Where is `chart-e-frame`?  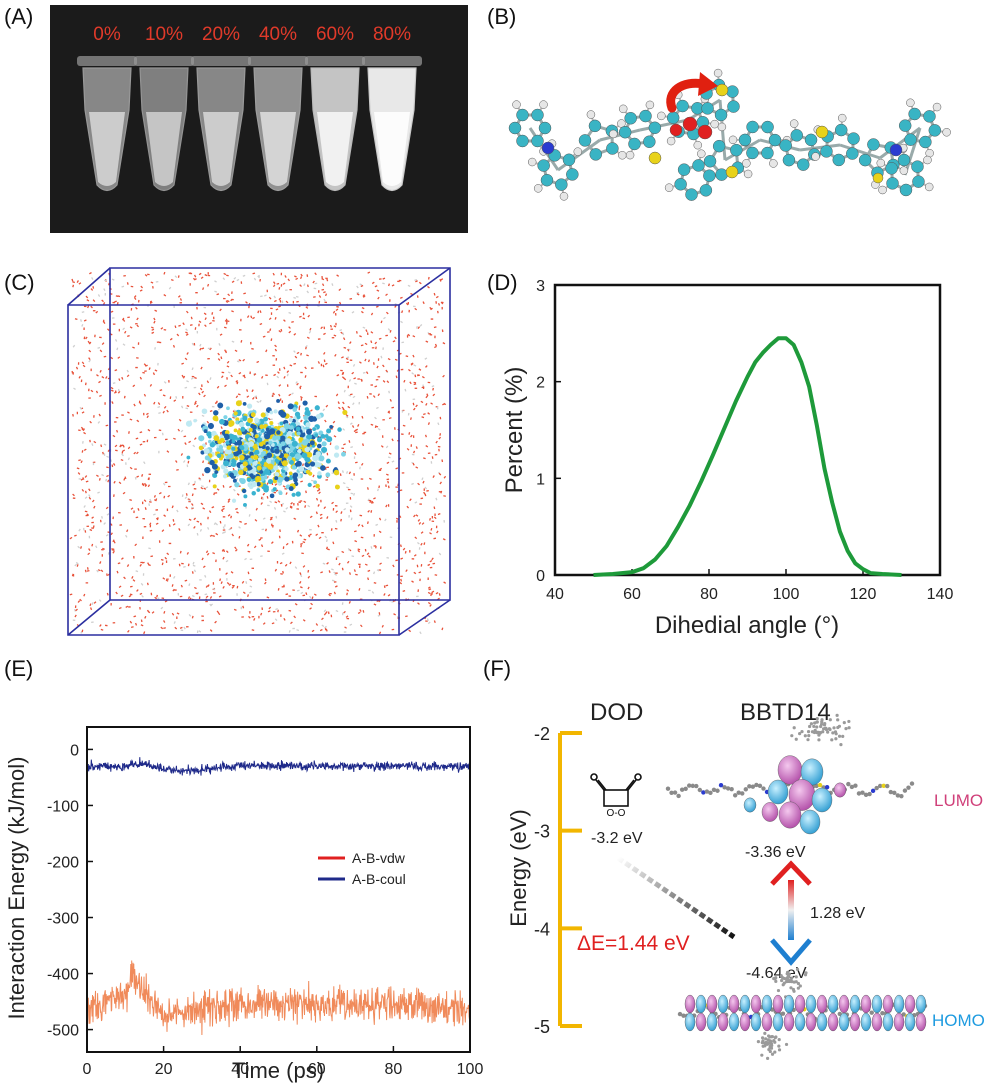 chart-e-frame is located at coordinates (278, 889).